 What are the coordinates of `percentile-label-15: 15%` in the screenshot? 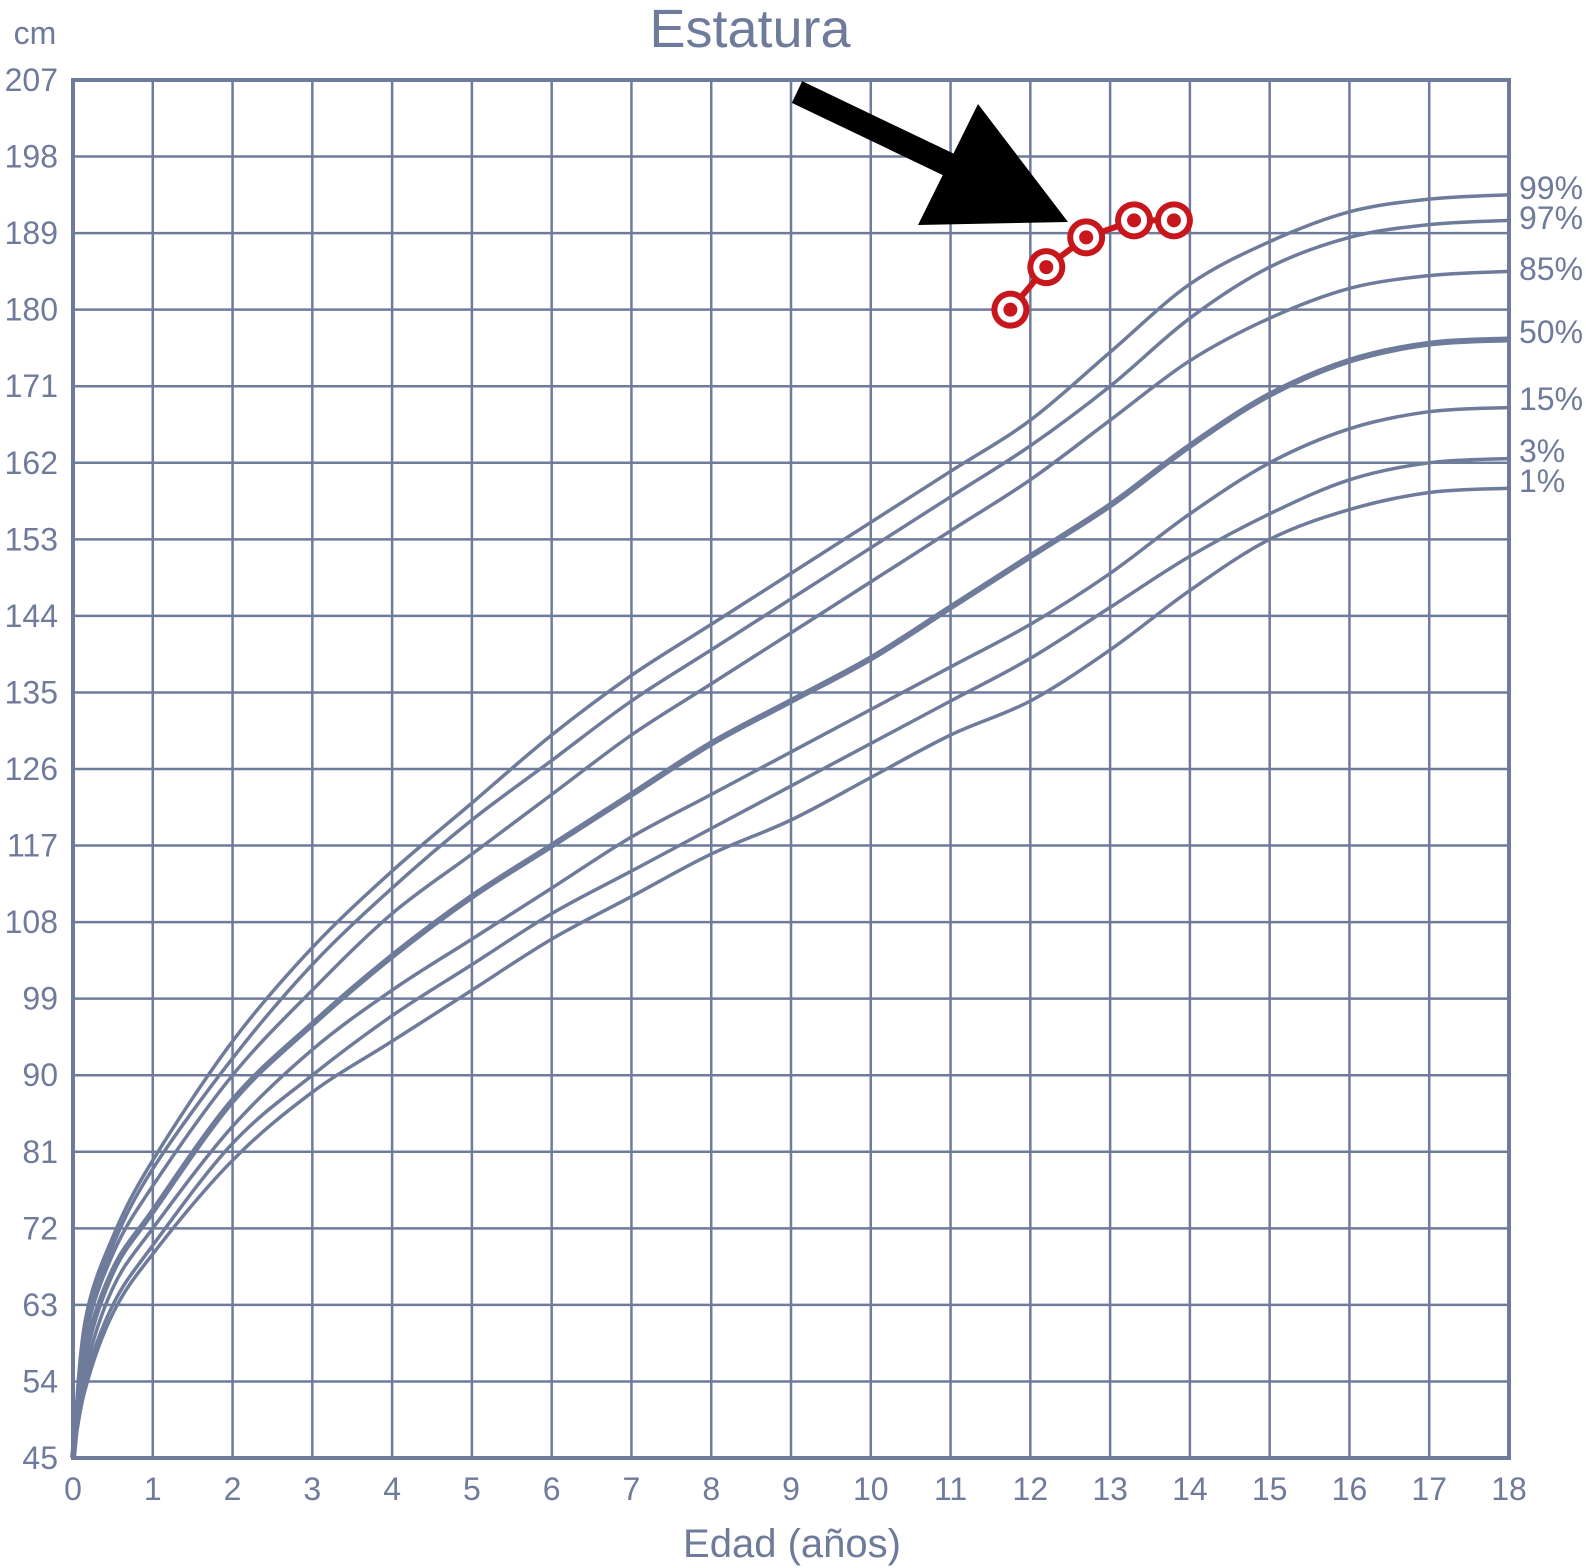 It's located at (1551, 399).